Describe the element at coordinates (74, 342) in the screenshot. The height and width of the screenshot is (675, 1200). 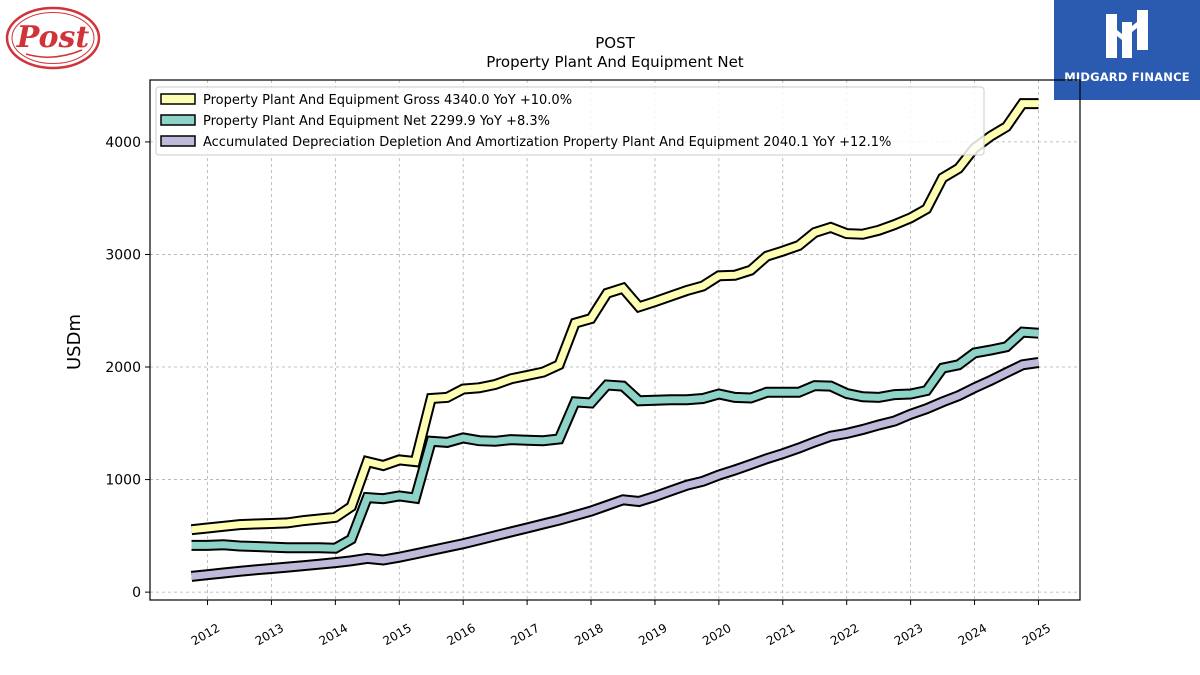
I see `y-axis-label: USDm` at that location.